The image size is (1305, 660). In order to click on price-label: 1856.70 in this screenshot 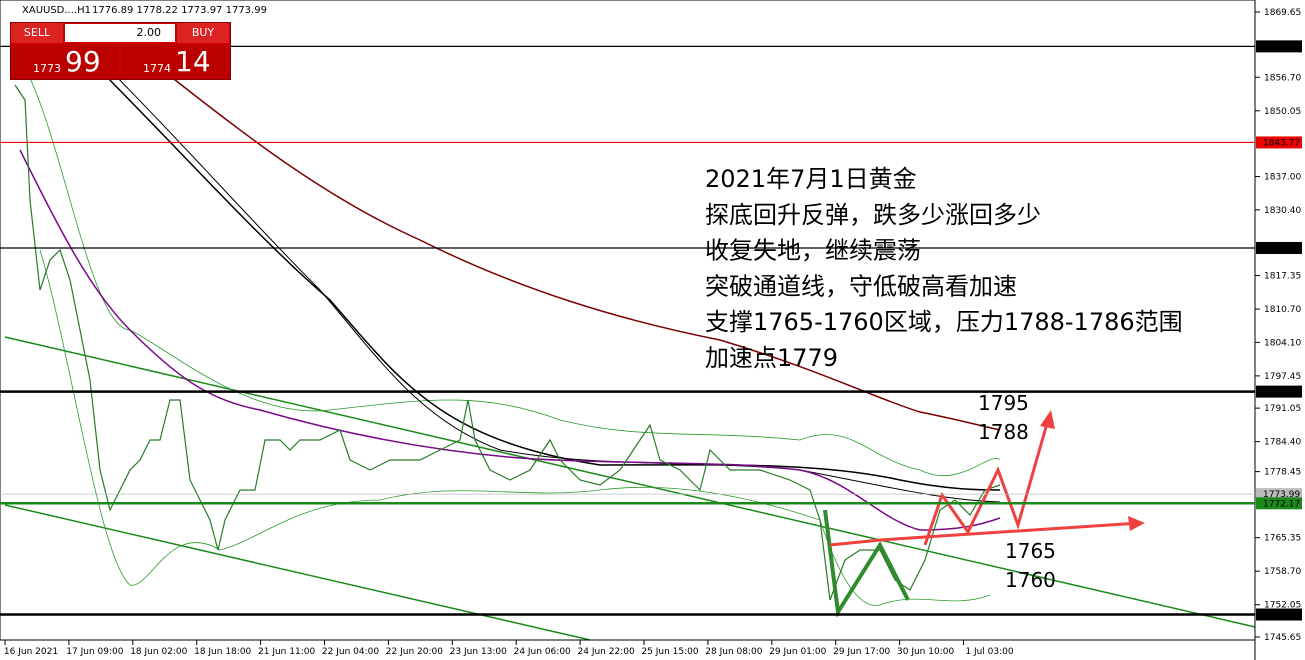, I will do `click(1282, 78)`.